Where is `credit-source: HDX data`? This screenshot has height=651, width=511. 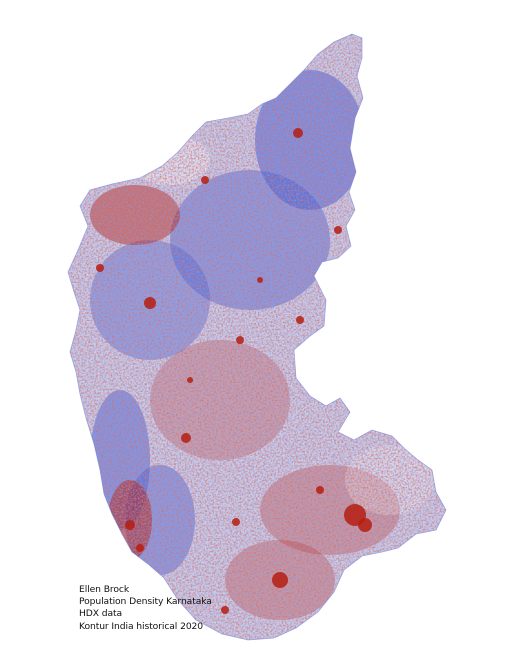
credit-source: HDX data is located at coordinates (101, 614).